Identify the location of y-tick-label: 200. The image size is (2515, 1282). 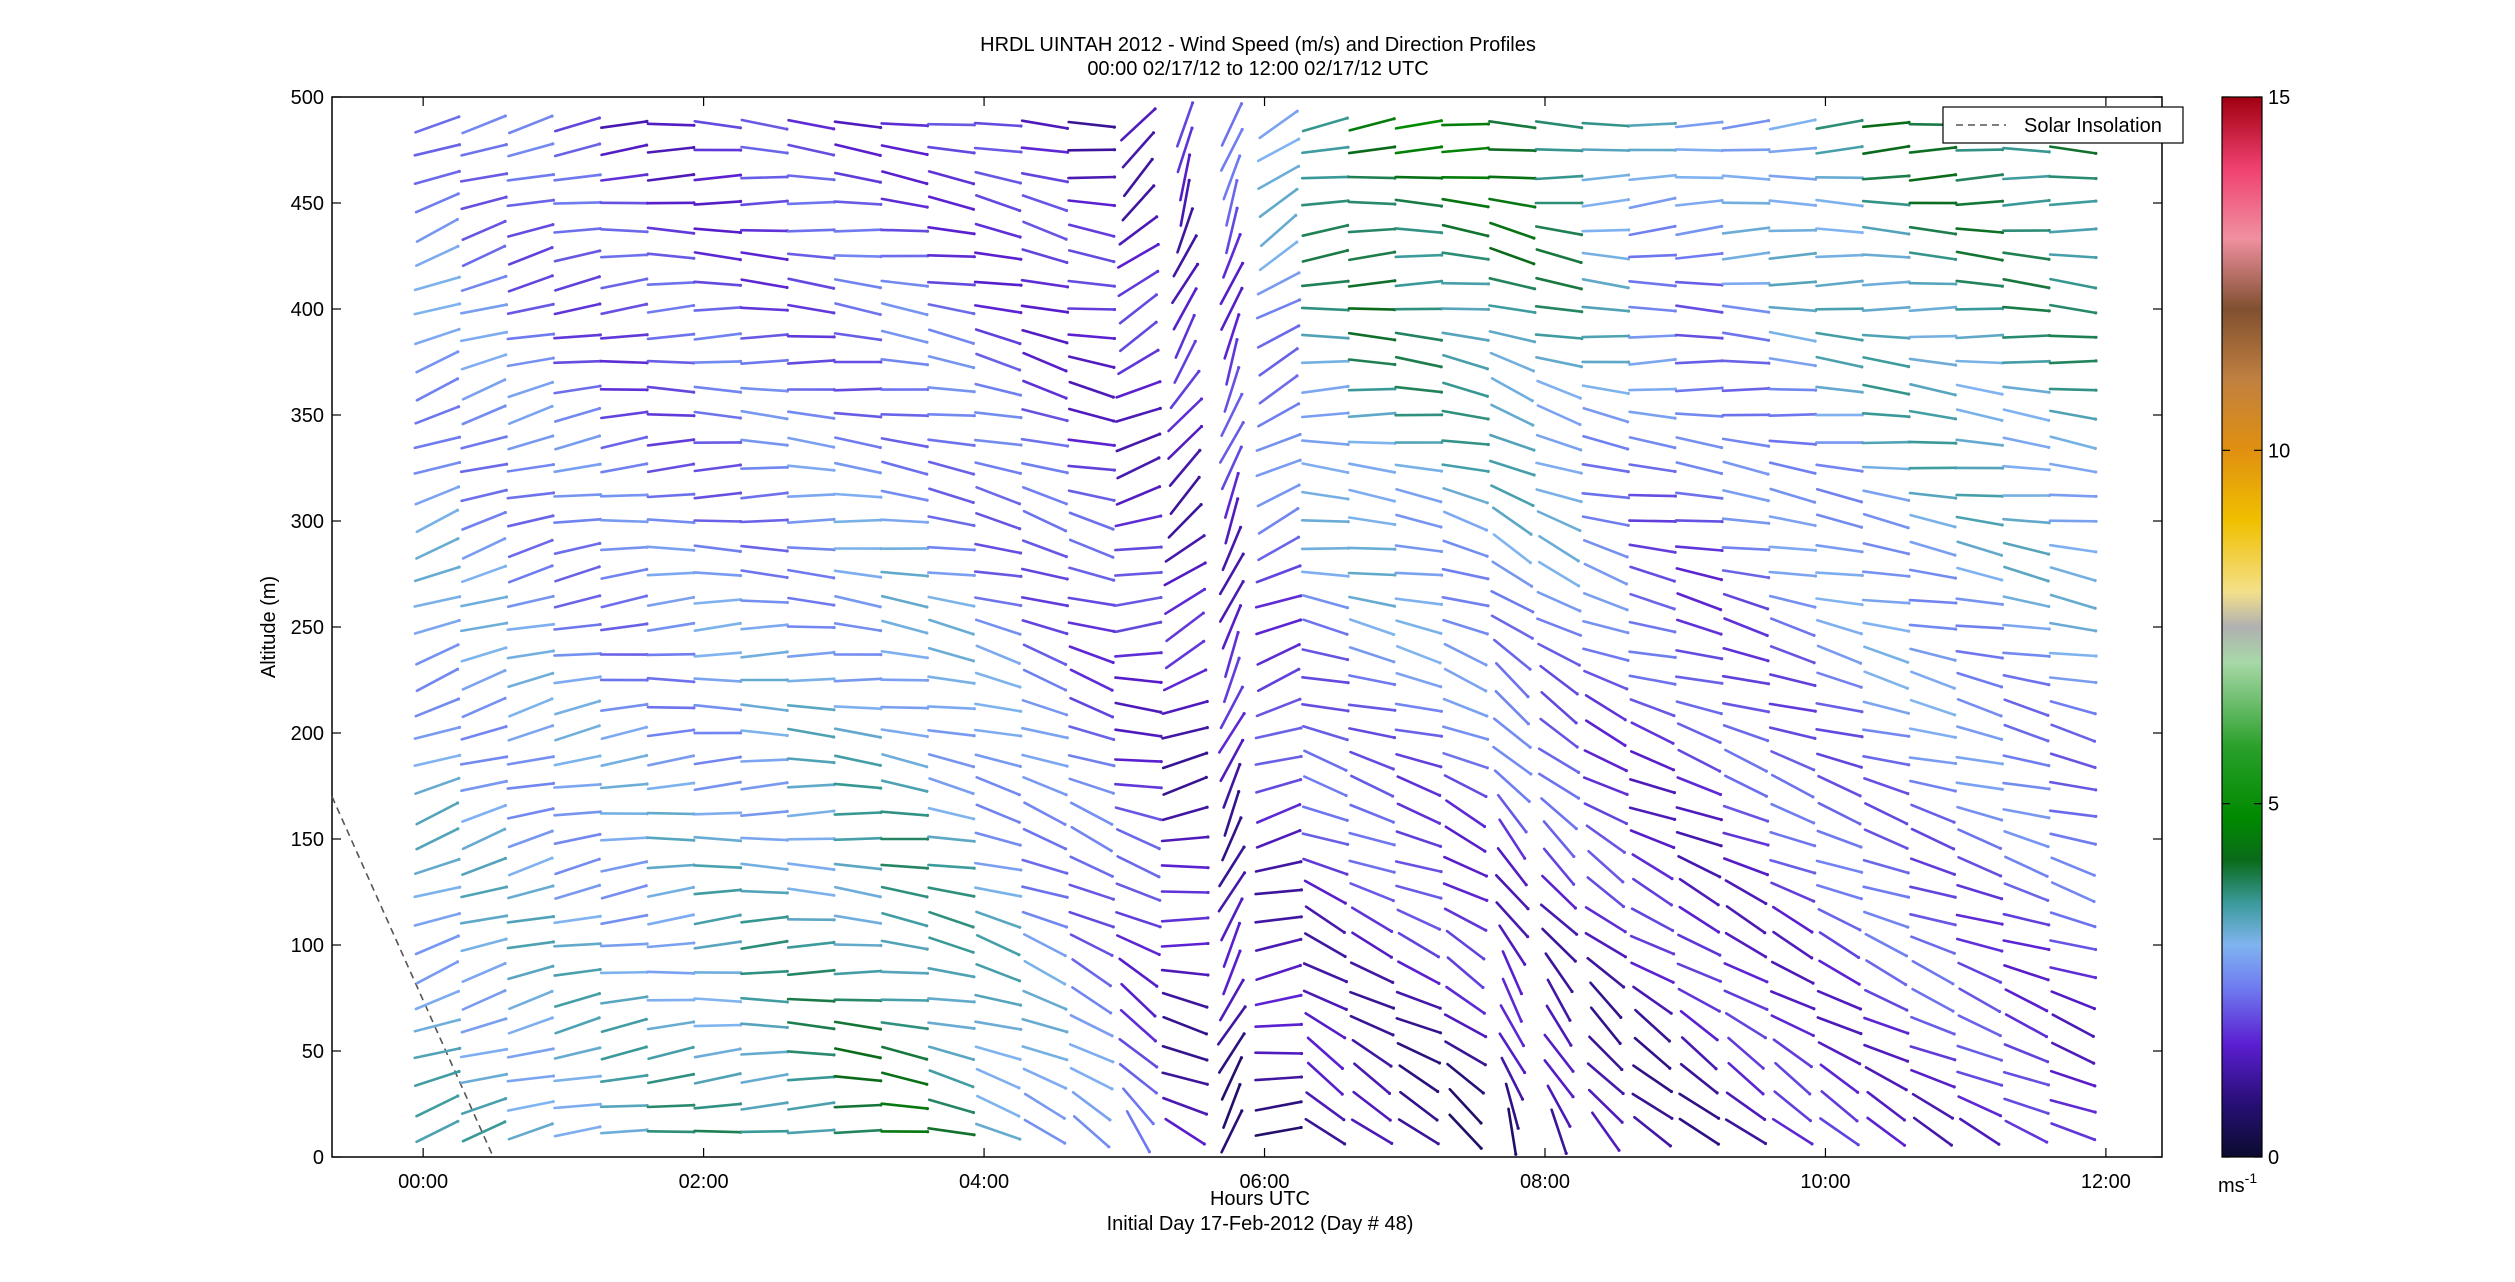
(307, 734).